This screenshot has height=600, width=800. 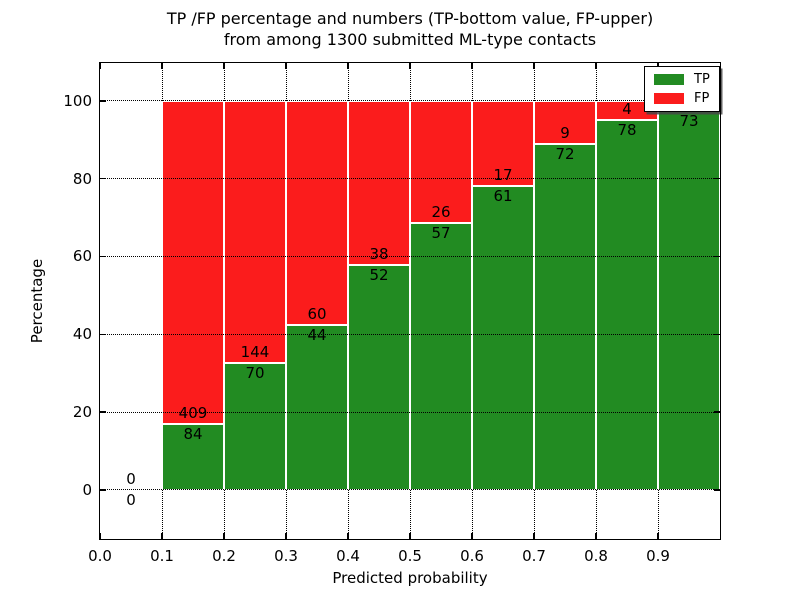 I want to click on tp-count-label: 52, so click(x=379, y=275).